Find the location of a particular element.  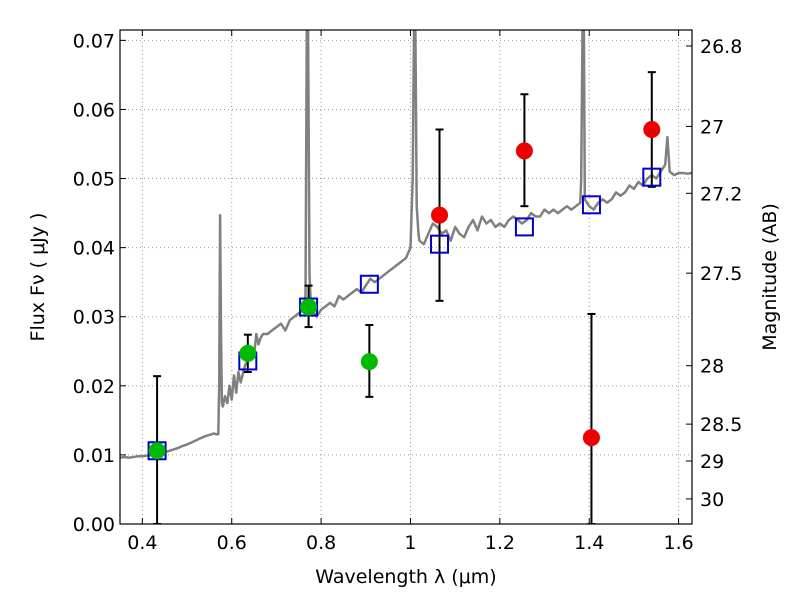

y2-tick-label: 29 is located at coordinates (712, 462).